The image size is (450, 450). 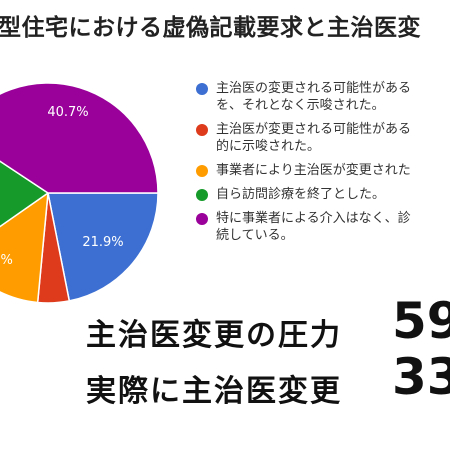 I want to click on legend-label-line1: 特に事業者による介入はなく、診, so click(x=313, y=218).